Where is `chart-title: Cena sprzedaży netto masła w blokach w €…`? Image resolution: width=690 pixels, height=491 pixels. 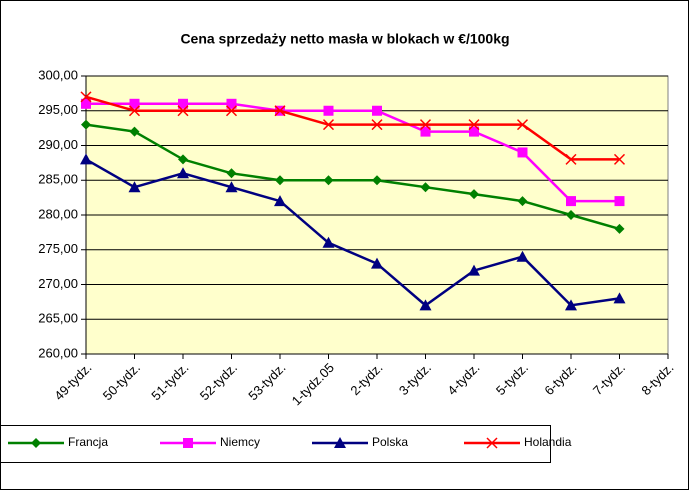 chart-title: Cena sprzedaży netto masła w blokach w €… is located at coordinates (344, 39).